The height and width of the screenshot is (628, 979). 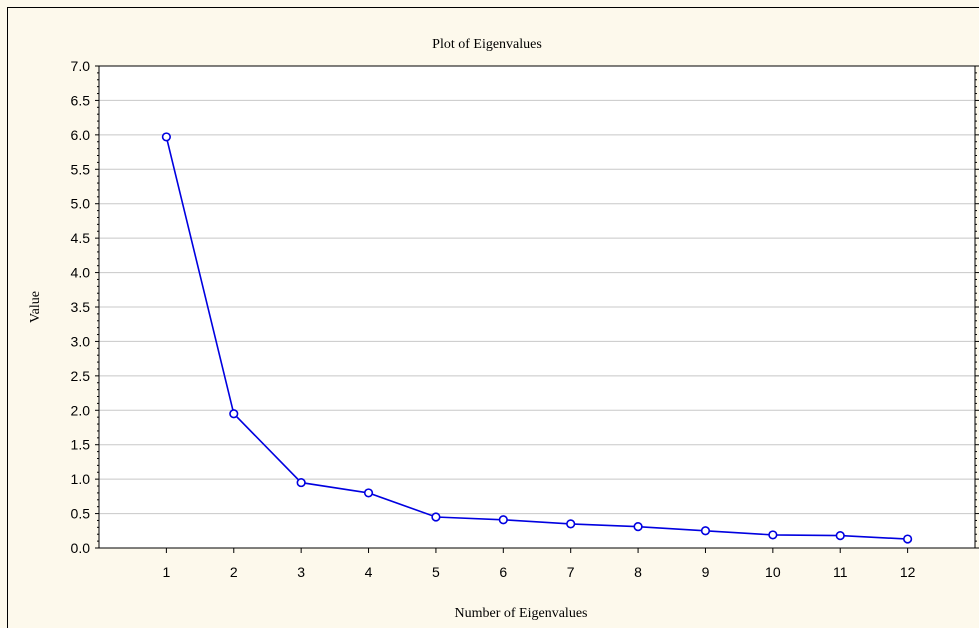 What do you see at coordinates (234, 572) in the screenshot?
I see `x-tick-label: 2` at bounding box center [234, 572].